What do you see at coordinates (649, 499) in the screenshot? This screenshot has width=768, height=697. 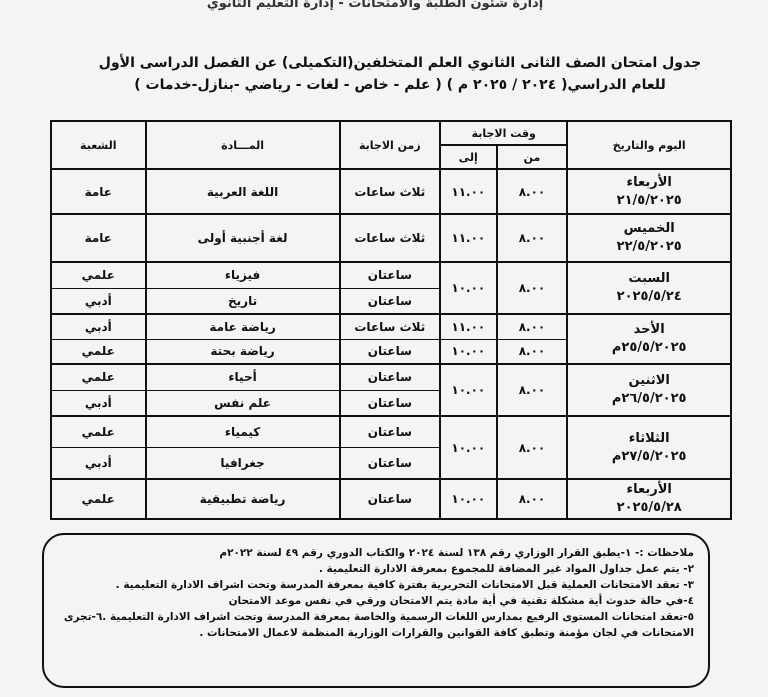 I see `day-date-cell: الأربعاء ٢٠٢٥/٥/٢٨` at bounding box center [649, 499].